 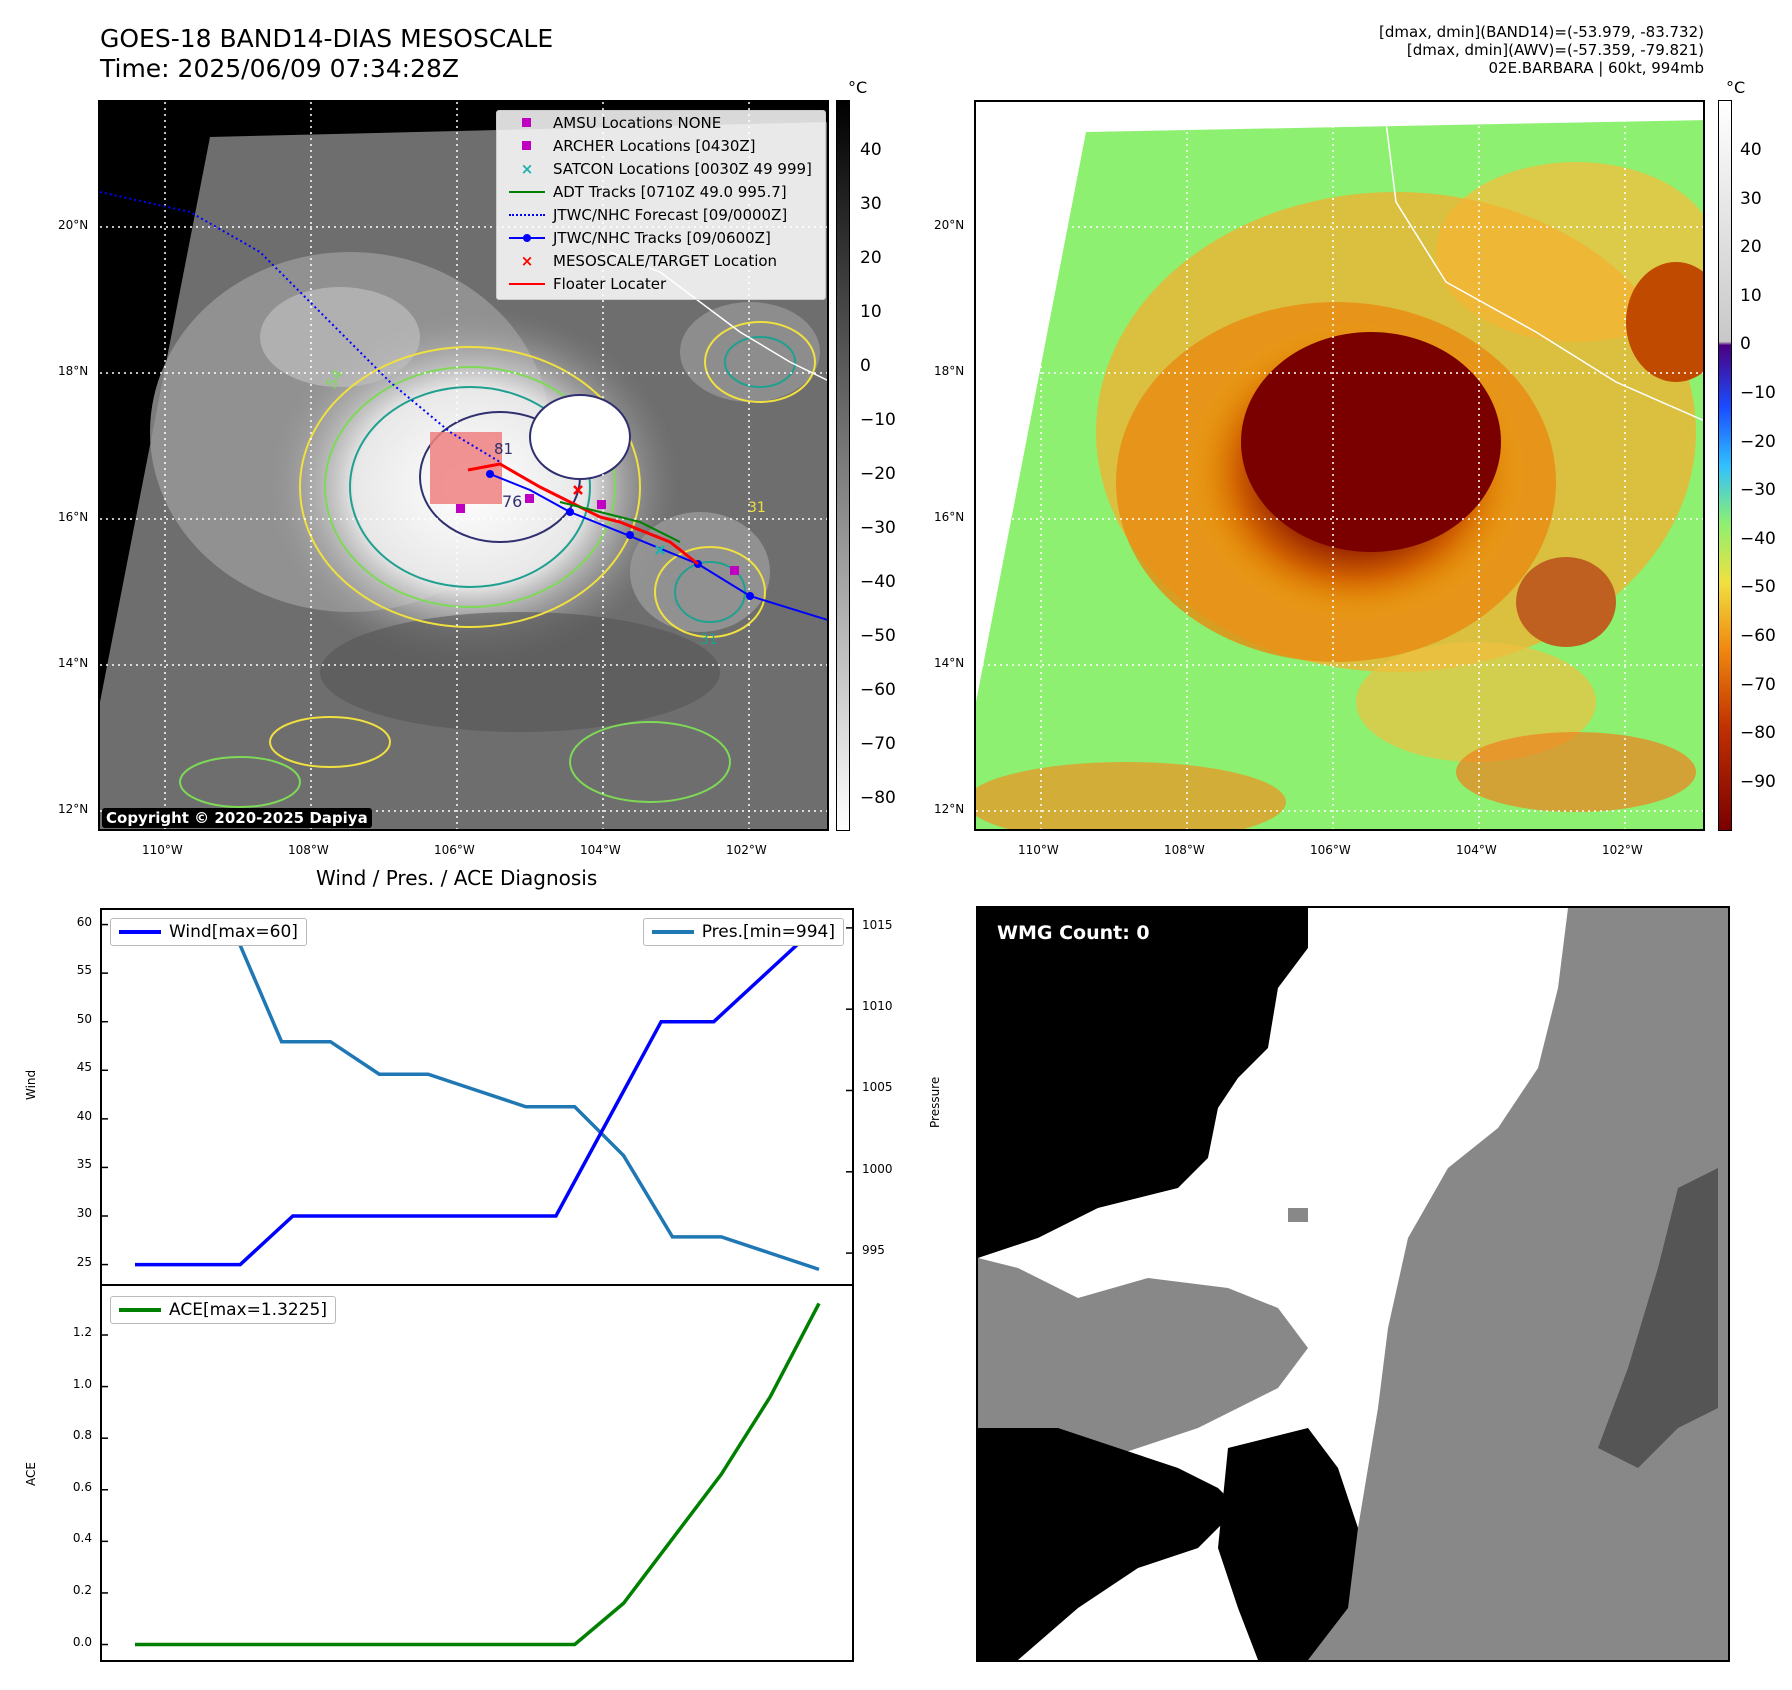 I want to click on chart-title: Wind / Pres. / ACE Diagnosis, so click(x=457, y=878).